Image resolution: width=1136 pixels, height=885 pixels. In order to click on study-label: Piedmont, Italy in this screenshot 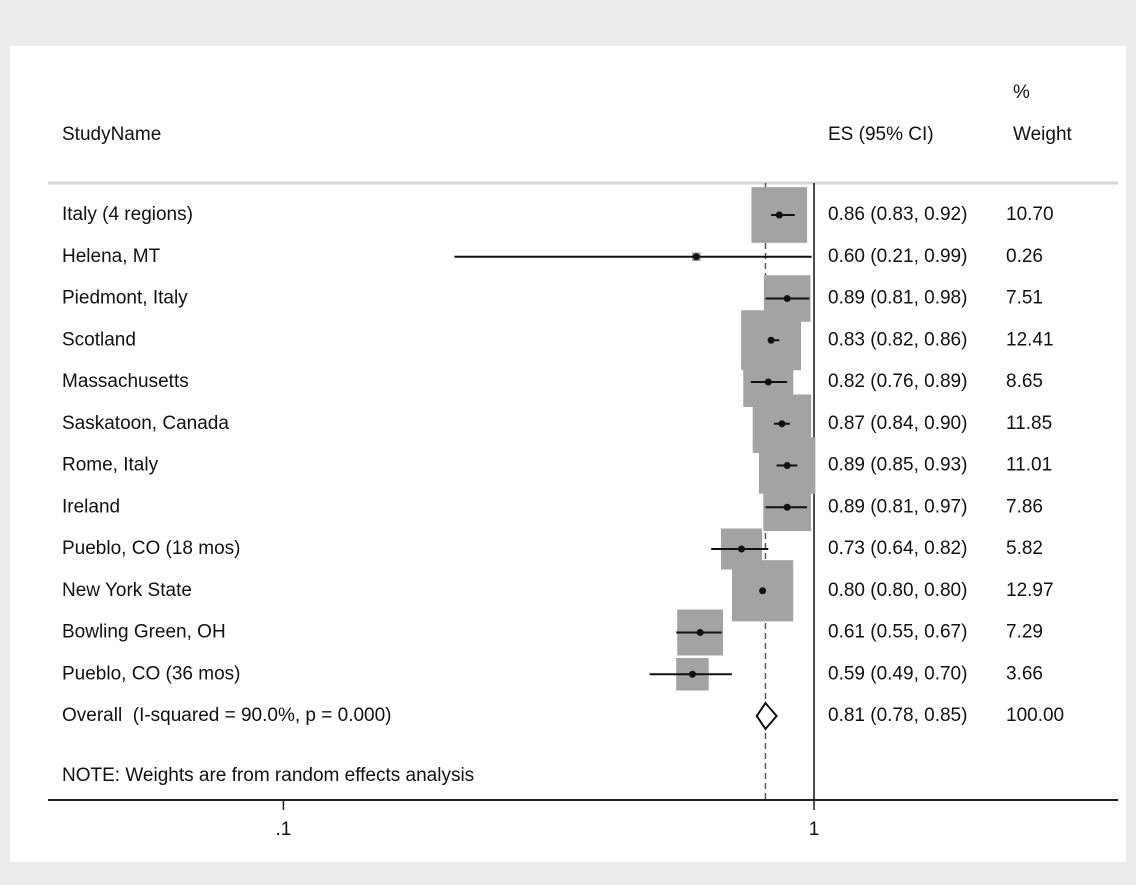, I will do `click(125, 298)`.